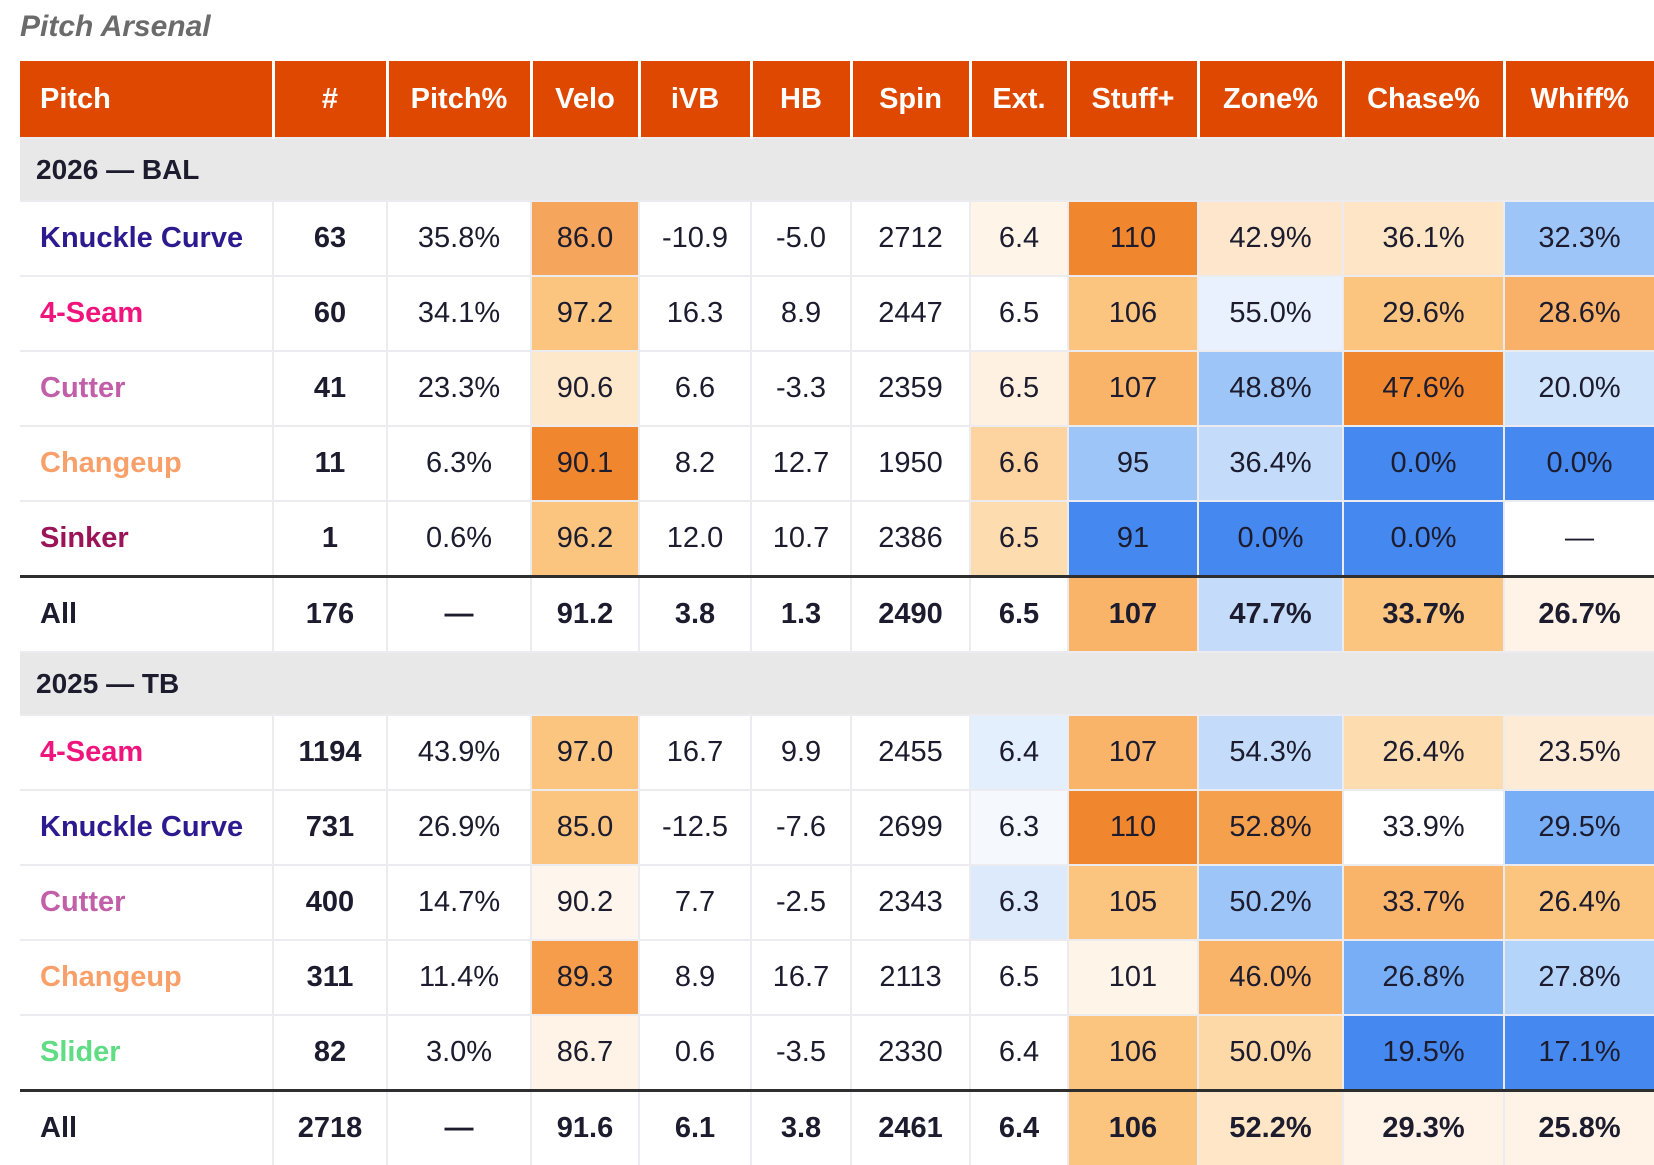 This screenshot has height=1165, width=1654. Describe the element at coordinates (801, 902) in the screenshot. I see `cell-hb: -2.5` at that location.